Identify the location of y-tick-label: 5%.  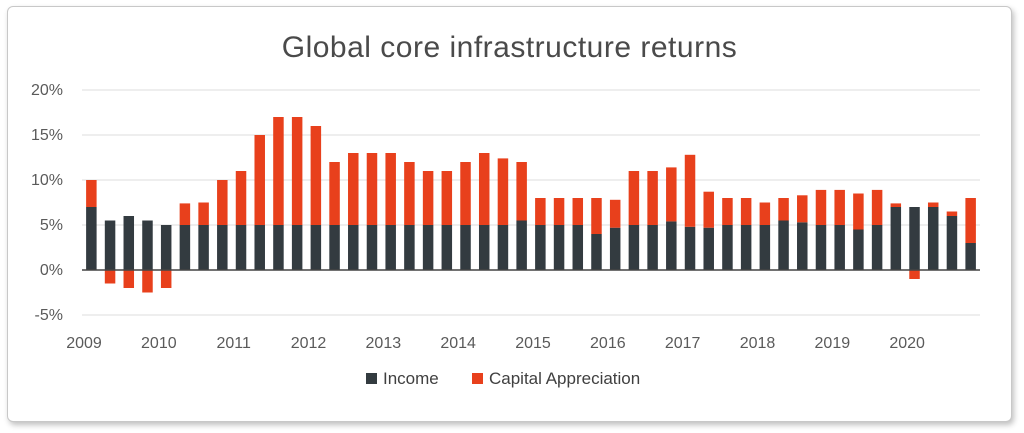
(51, 225).